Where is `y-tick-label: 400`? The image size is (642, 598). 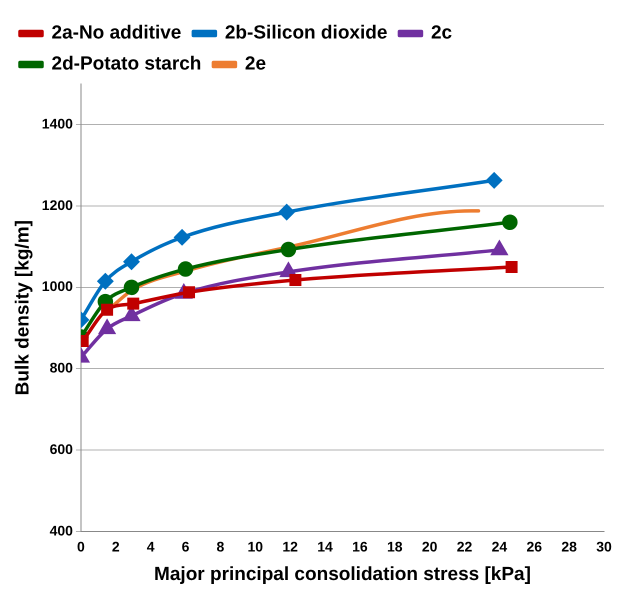
y-tick-label: 400 is located at coordinates (62, 530).